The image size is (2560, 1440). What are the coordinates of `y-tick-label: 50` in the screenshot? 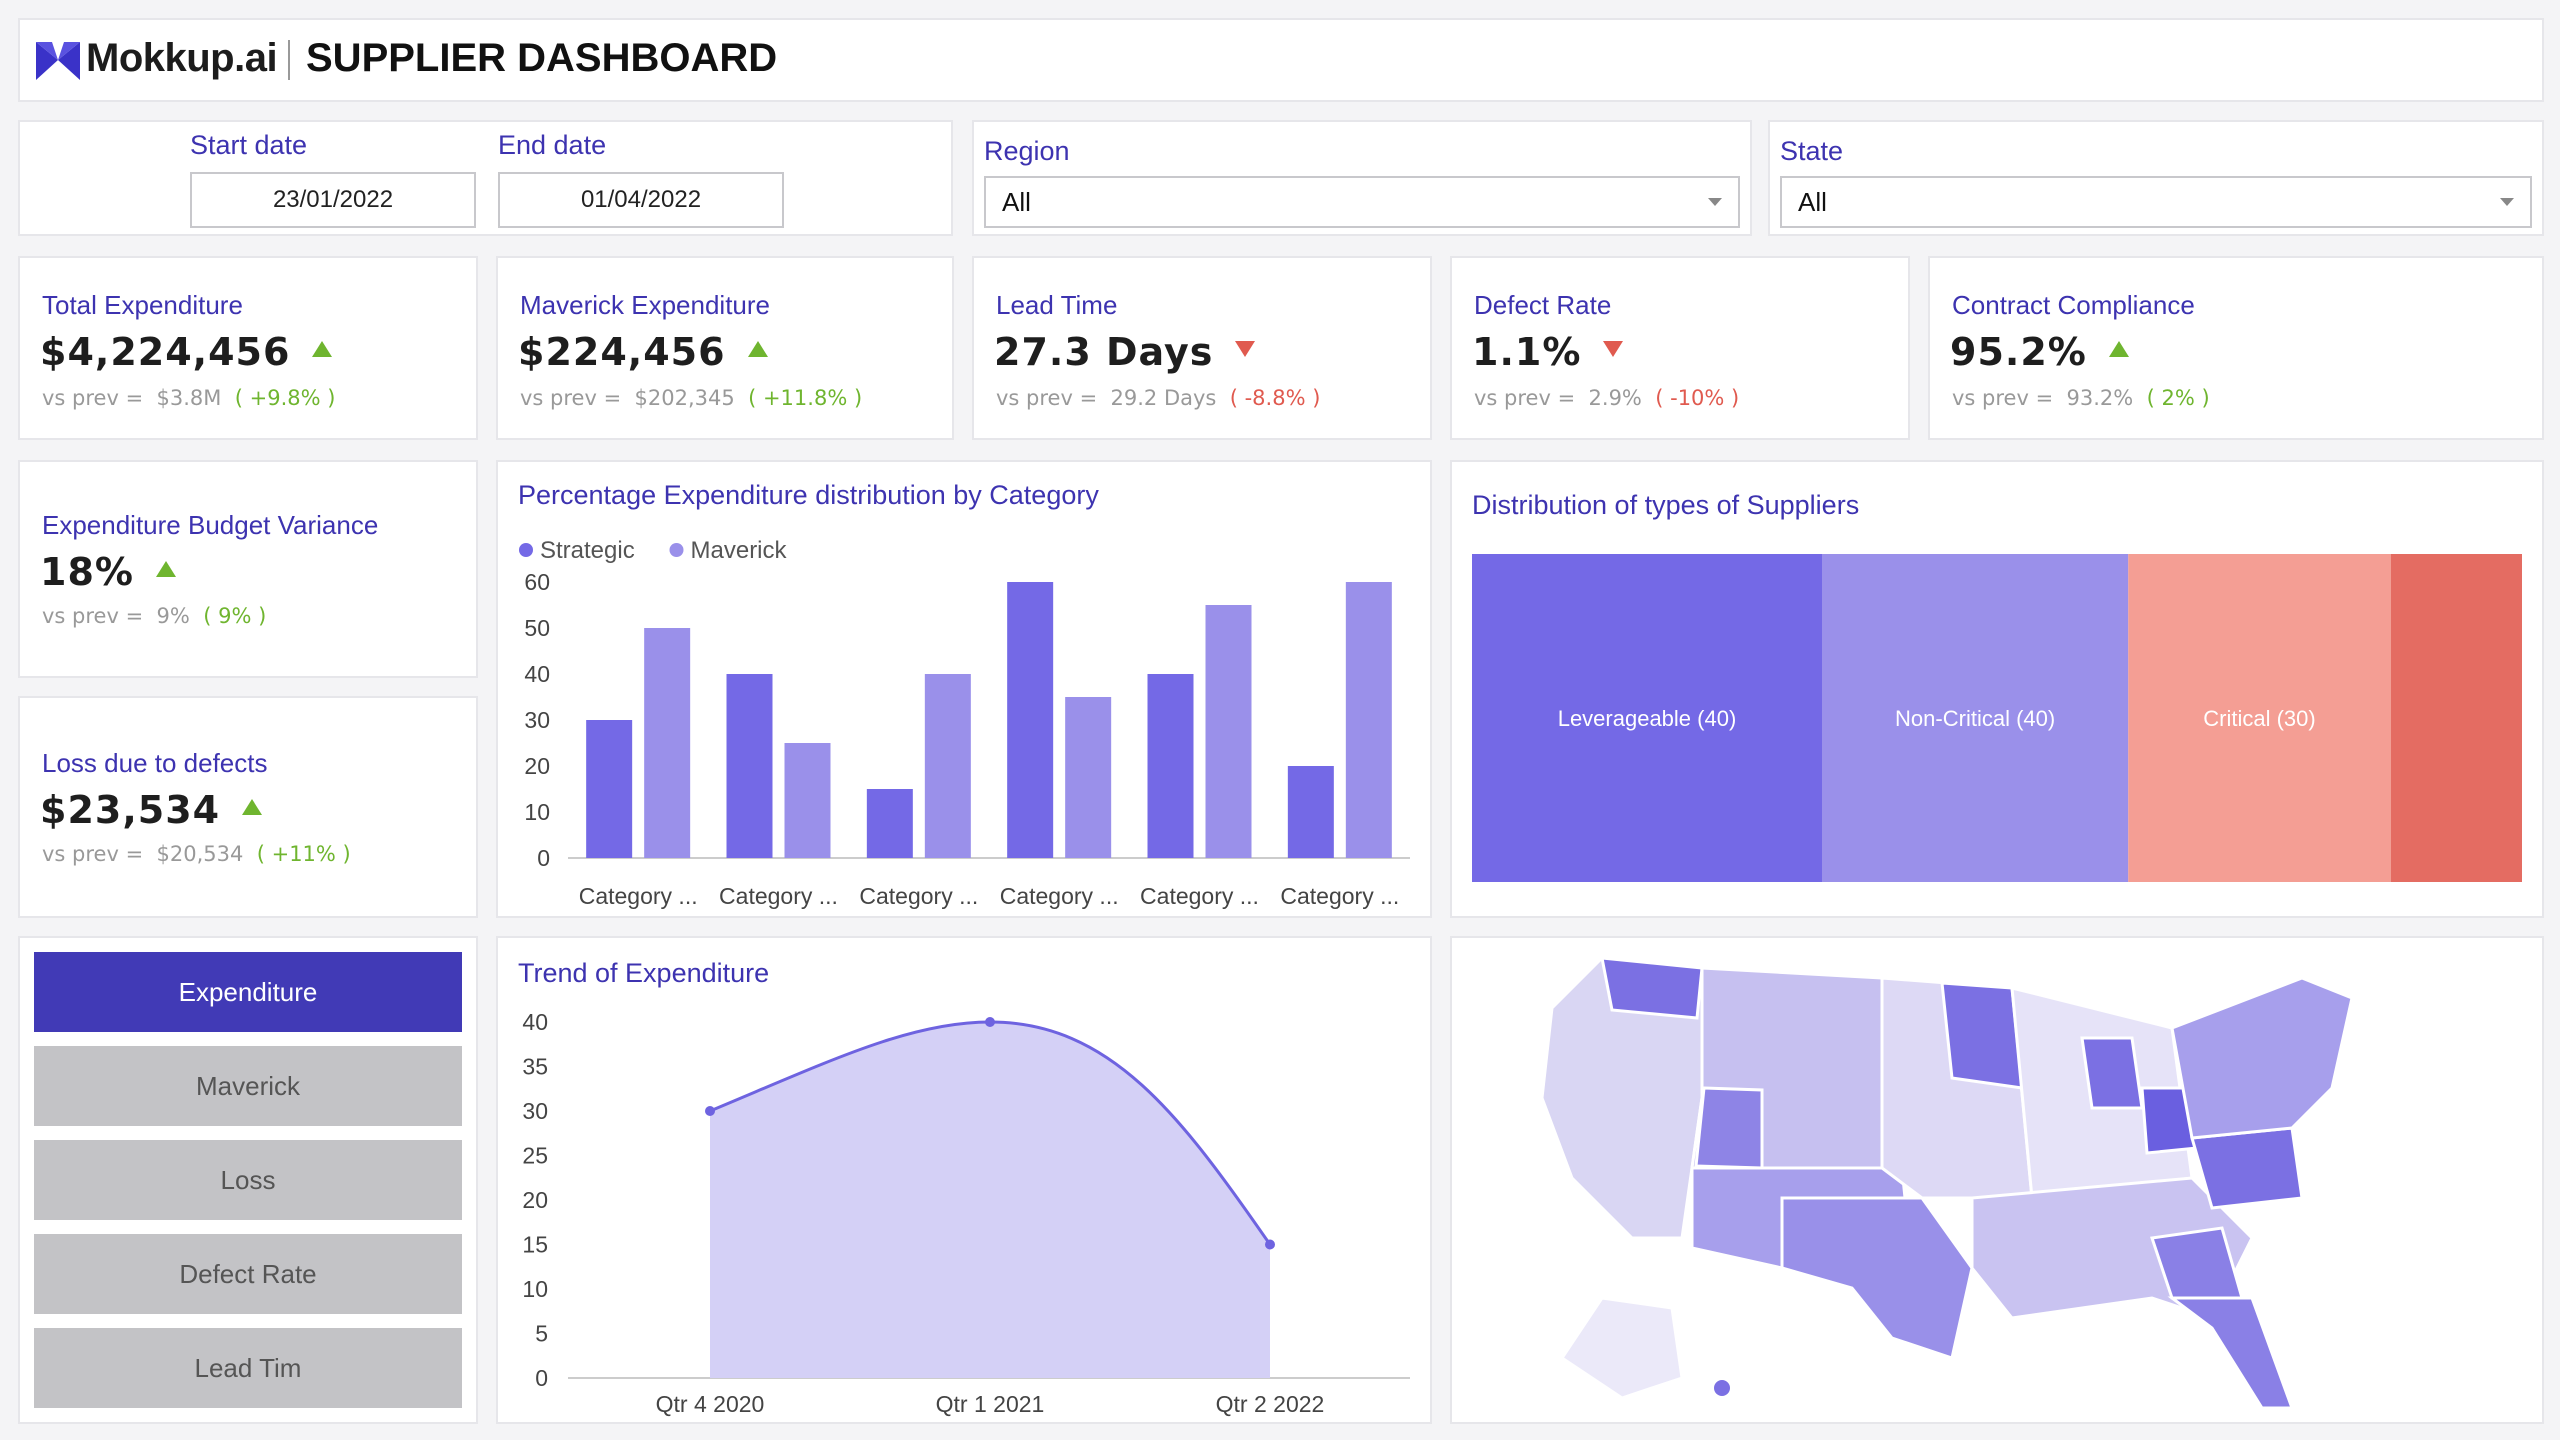 It's located at (537, 628).